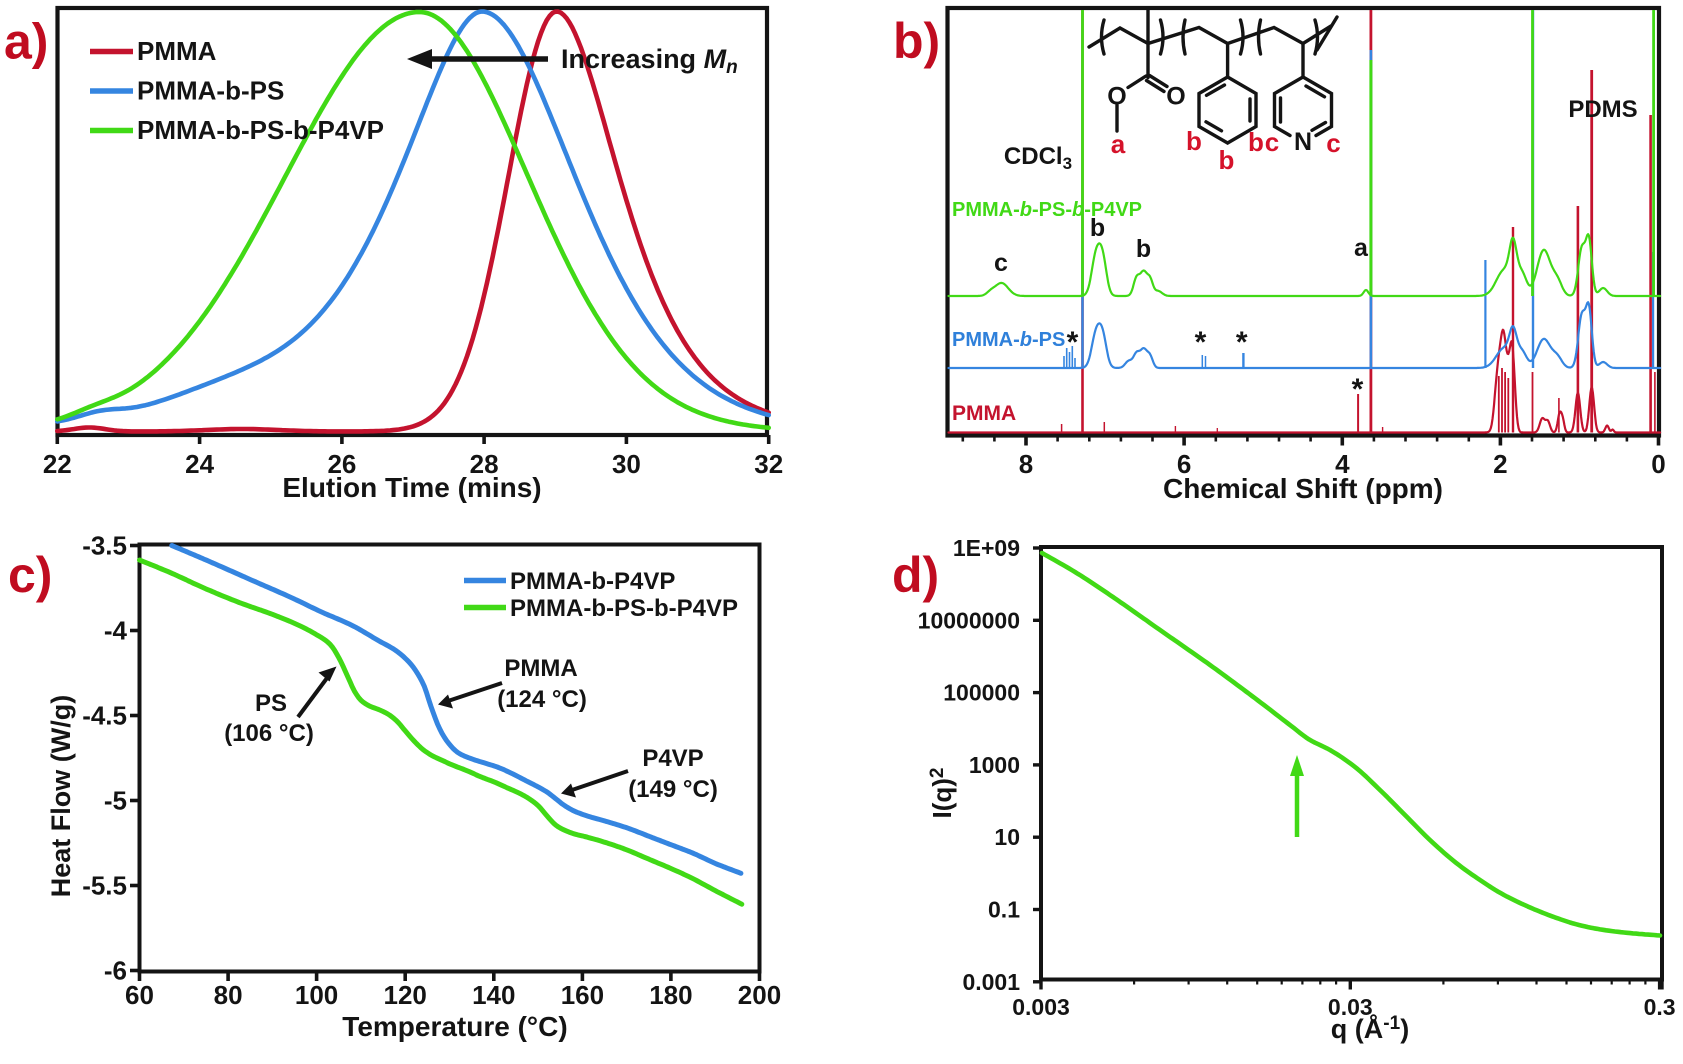 This screenshot has width=1683, height=1064. Describe the element at coordinates (316, 995) in the screenshot. I see `svg-text: 100` at that location.